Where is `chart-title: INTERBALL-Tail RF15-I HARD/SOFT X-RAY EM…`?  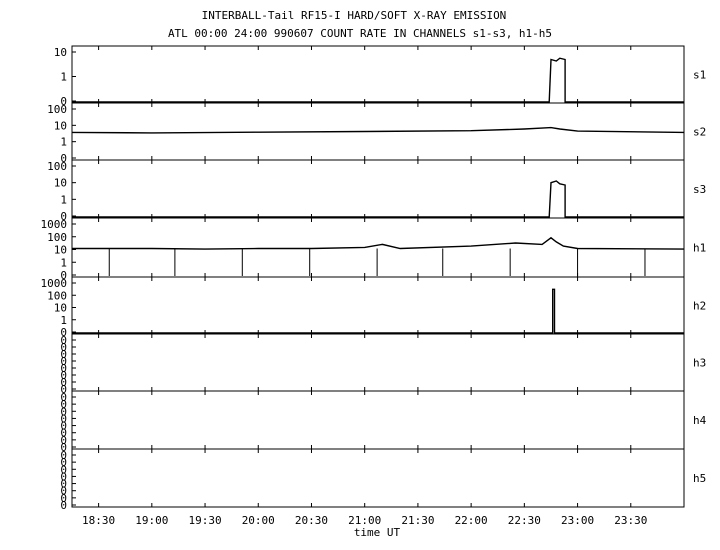 chart-title: INTERBALL-Tail RF15-I HARD/SOFT X-RAY EM… is located at coordinates (354, 15).